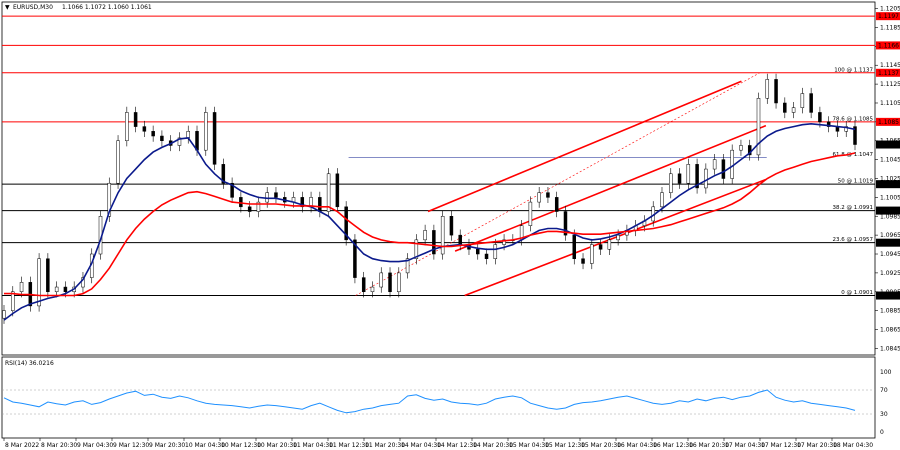 This screenshot has width=900, height=450. I want to click on price-tick-label: 1.0925, so click(890, 273).